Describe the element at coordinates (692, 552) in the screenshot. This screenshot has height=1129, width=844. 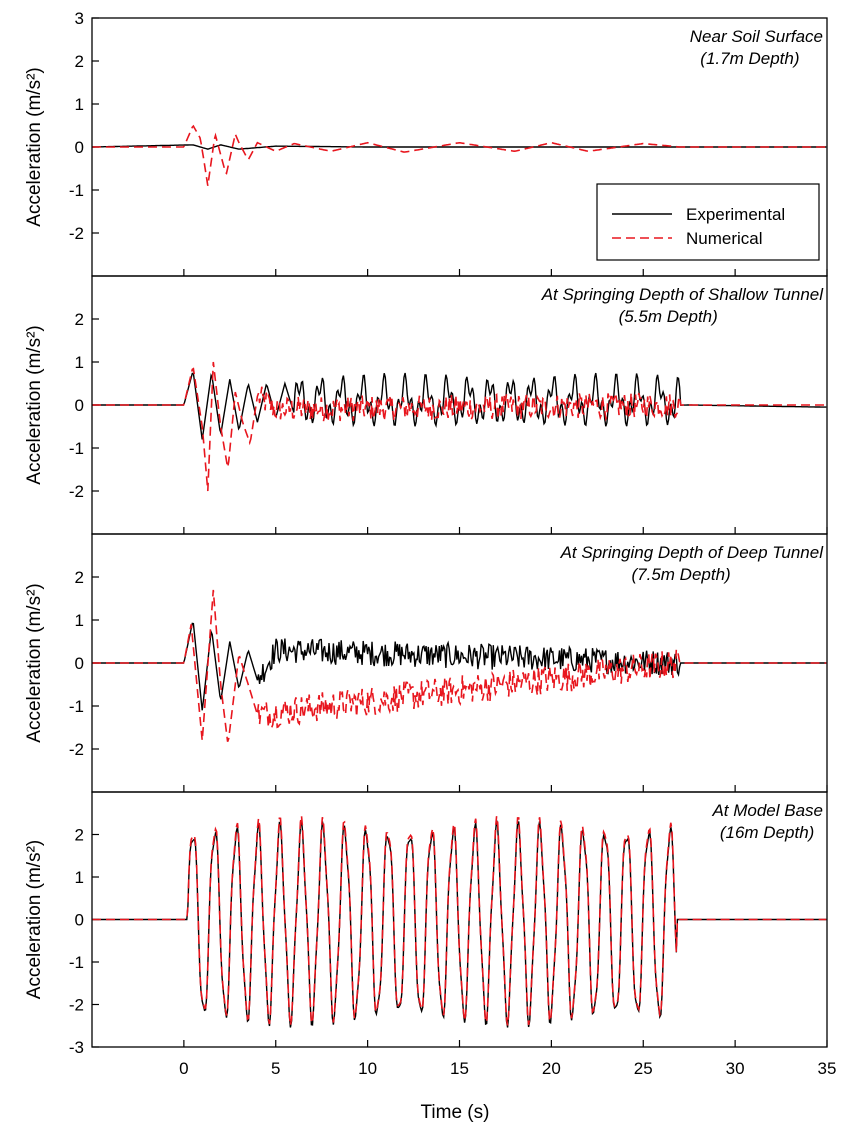
I see `panel-title: At Springing Depth of Deep Tunnel` at that location.